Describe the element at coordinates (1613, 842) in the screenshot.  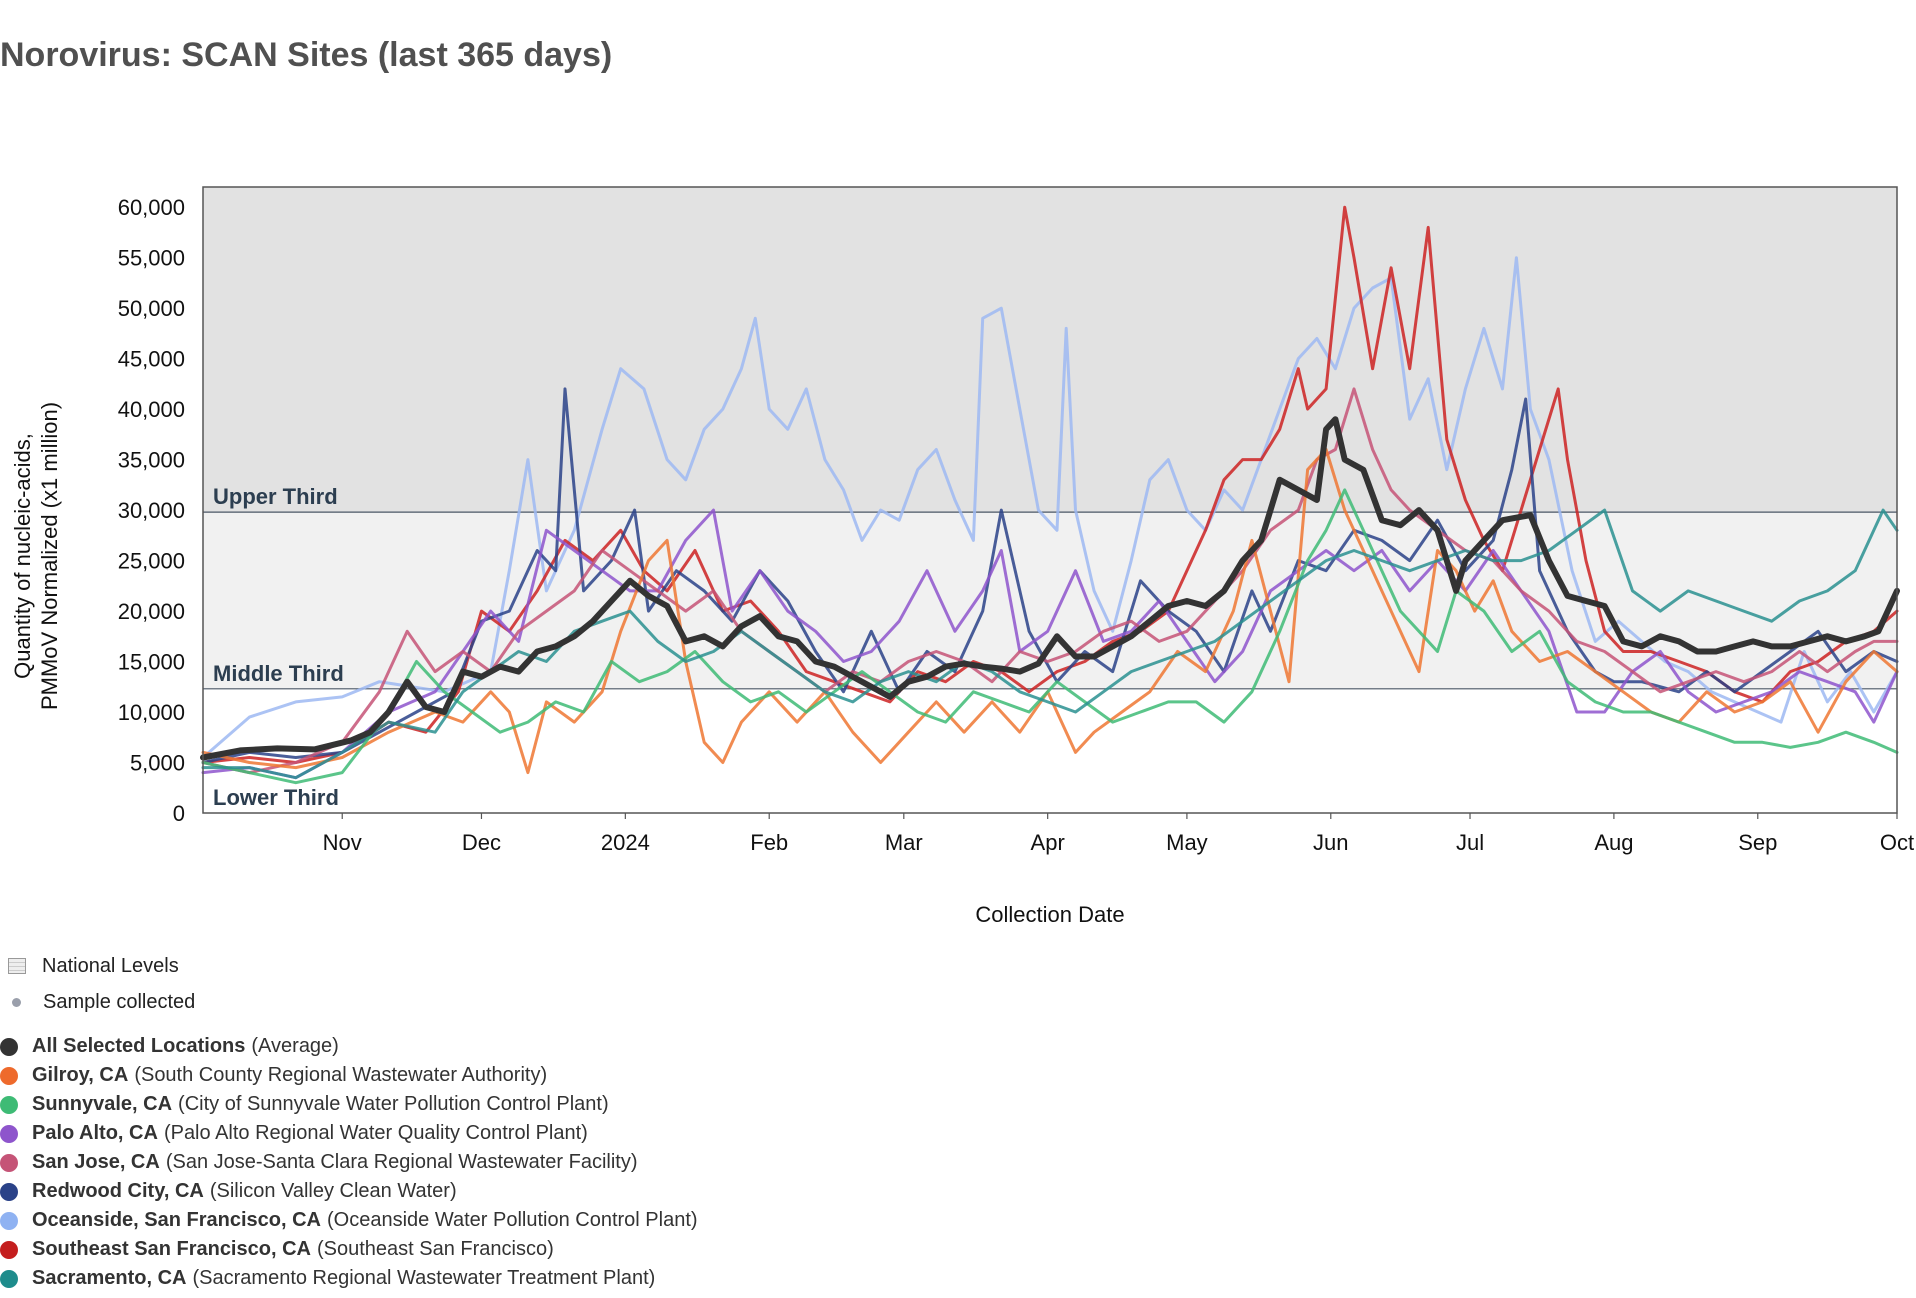
I see `x-tick-label: Aug` at that location.